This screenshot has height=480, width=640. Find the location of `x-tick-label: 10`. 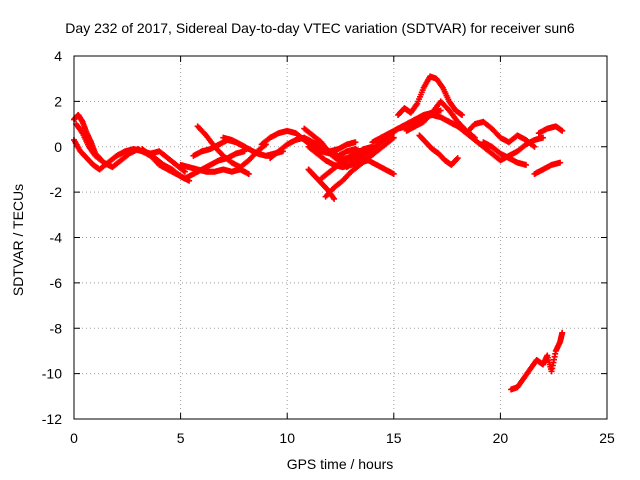

x-tick-label: 10 is located at coordinates (287, 438).